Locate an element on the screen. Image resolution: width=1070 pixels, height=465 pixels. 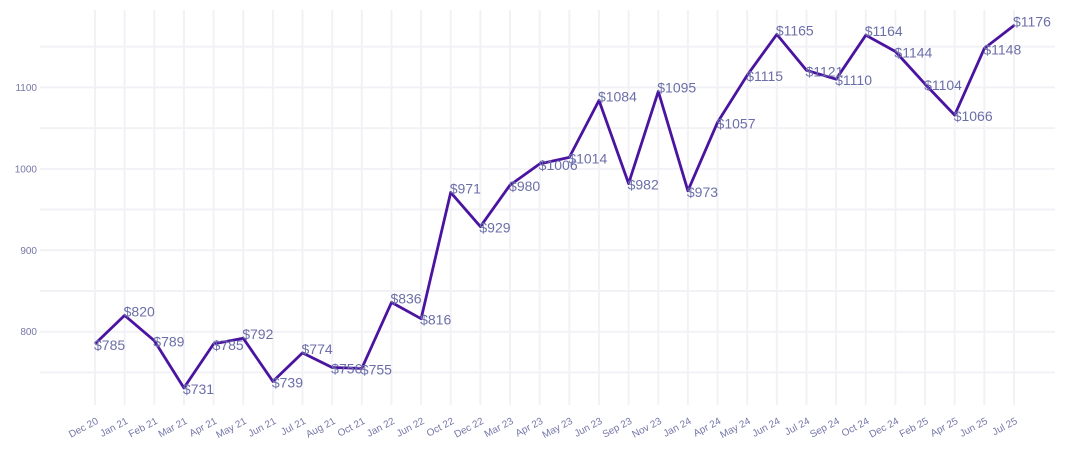
x-tick-label: Mar 23 is located at coordinates (499, 428).